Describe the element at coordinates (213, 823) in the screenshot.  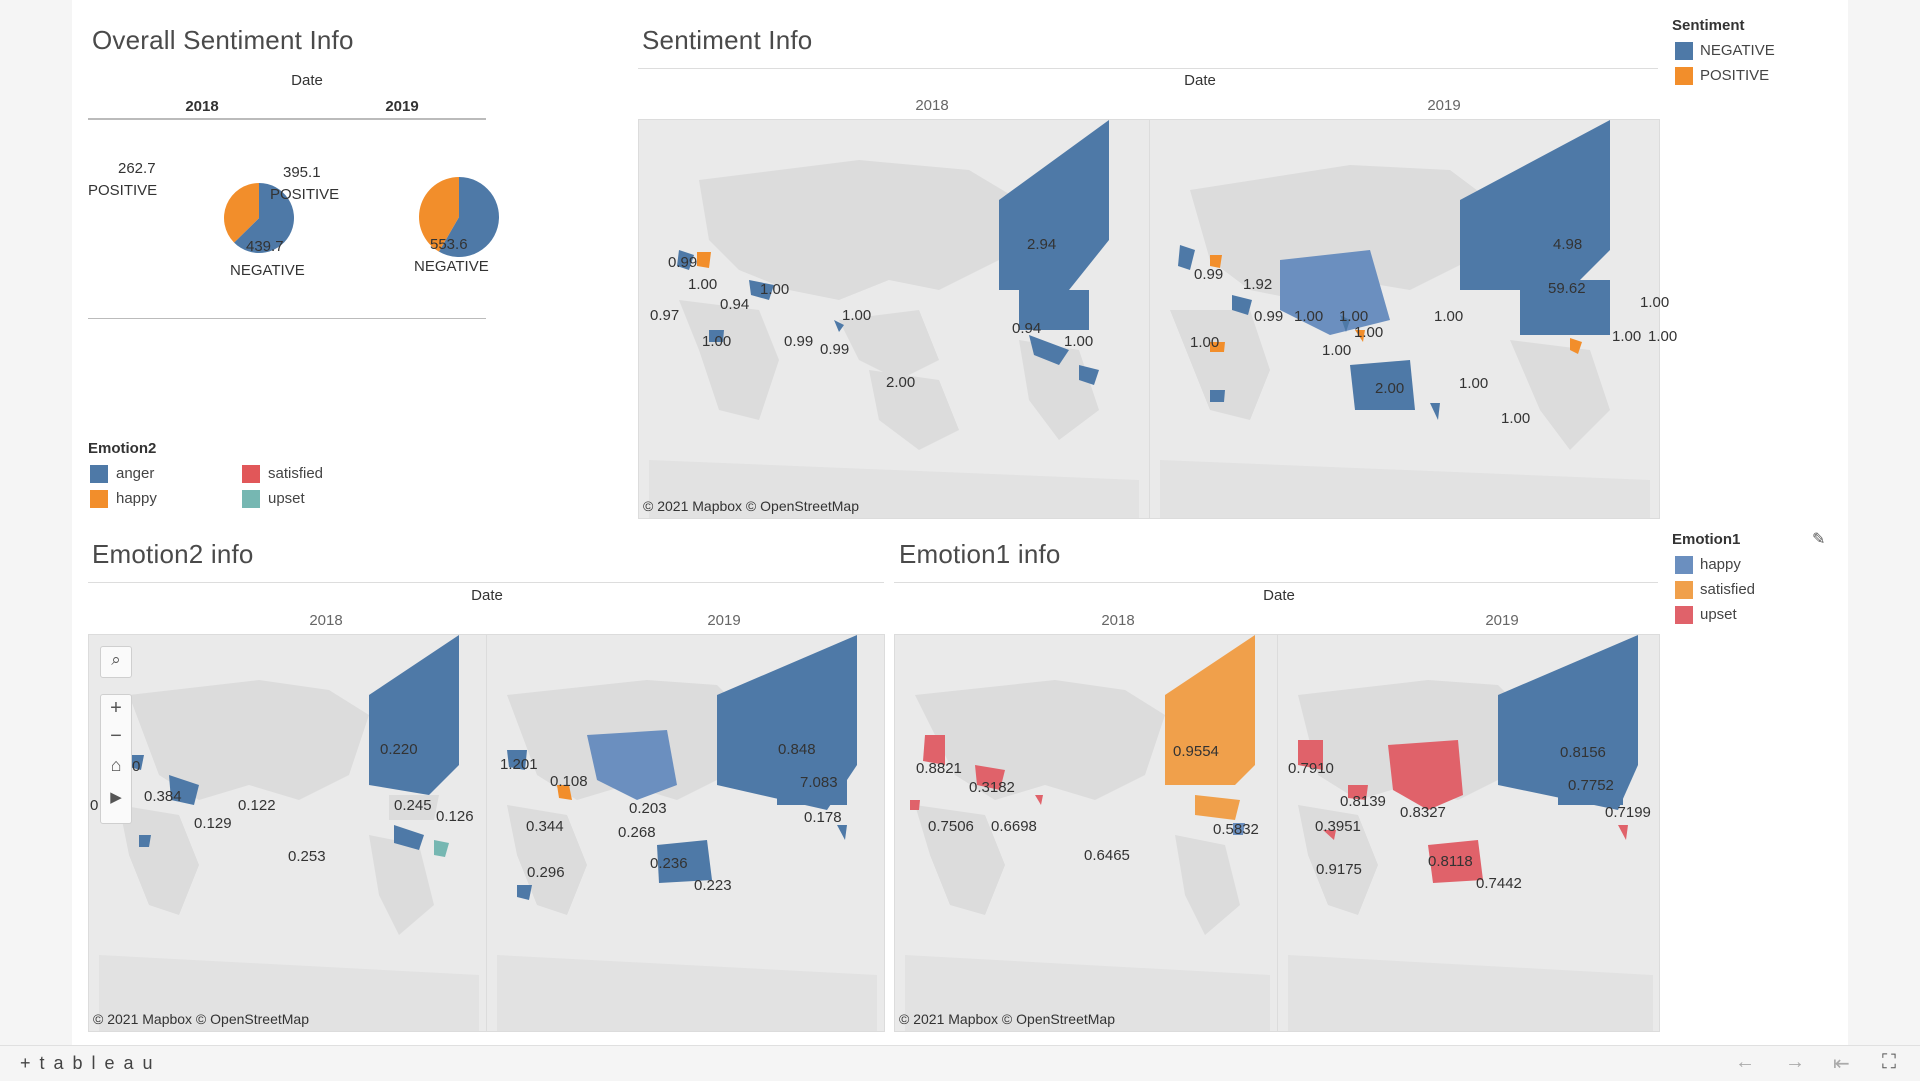
I see `emotion2-2018-label: 0.129` at that location.